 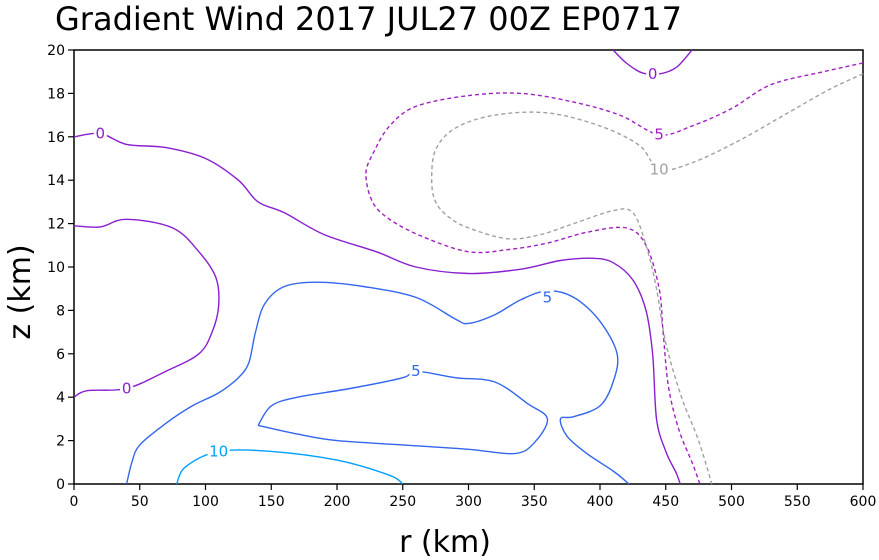 I want to click on chart-title: Gradient Wind 2017 JUL27 00Z EP0717, so click(x=368, y=19).